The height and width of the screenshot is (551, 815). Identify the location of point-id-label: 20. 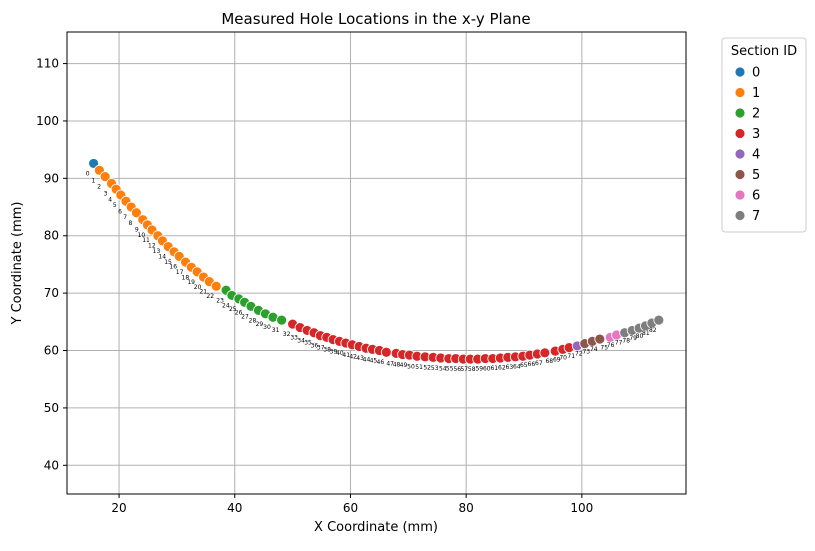
(198, 287).